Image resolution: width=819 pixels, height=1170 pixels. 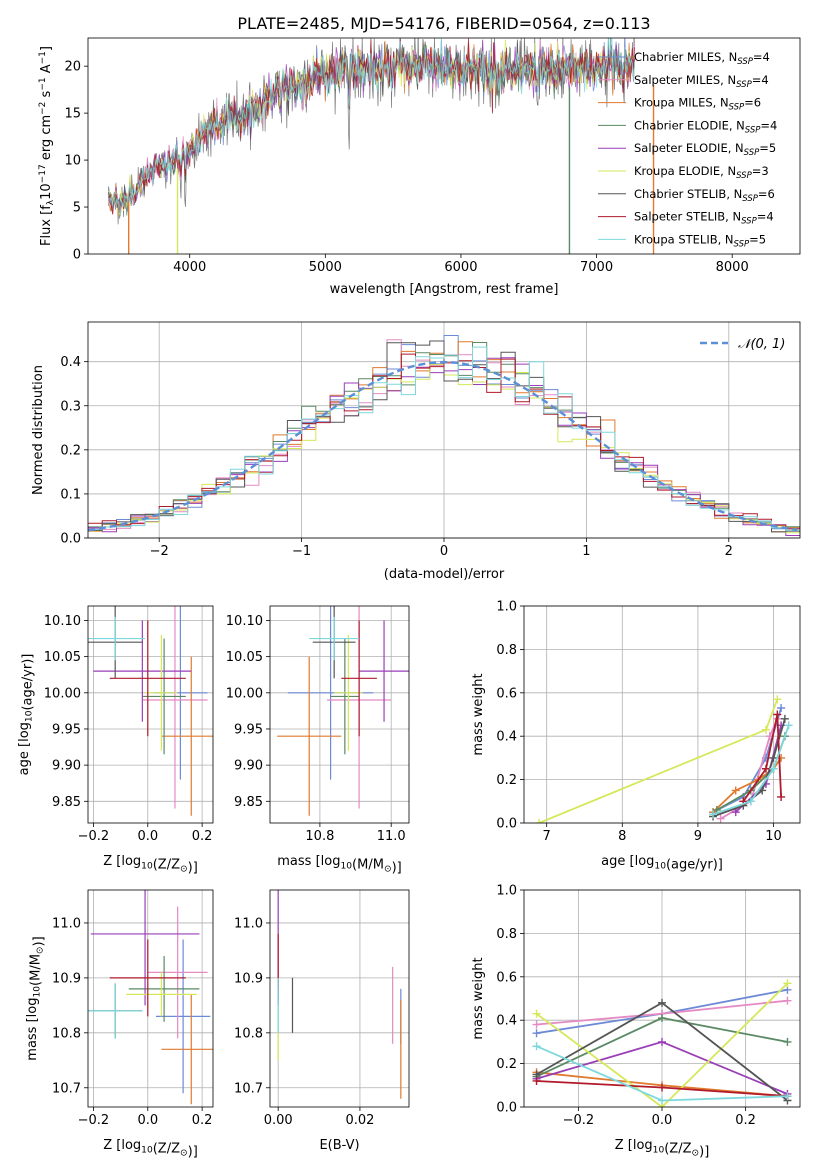 What do you see at coordinates (339, 865) in the screenshot?
I see `x-axis-label: mass [log10(M/M⊙)]` at bounding box center [339, 865].